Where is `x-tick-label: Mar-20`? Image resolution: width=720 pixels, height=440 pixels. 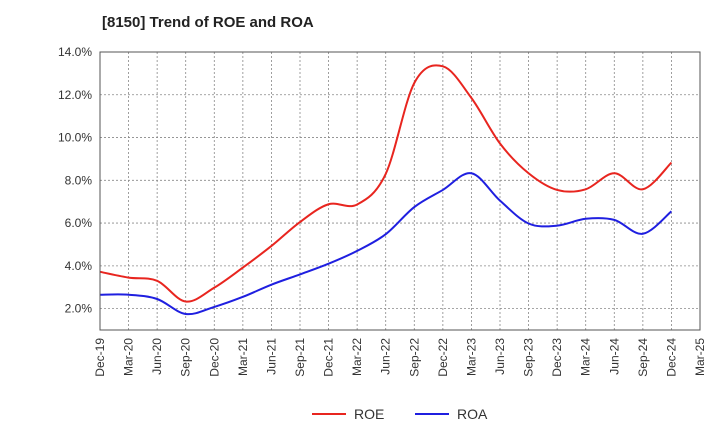
x-tick-label: Mar-20 is located at coordinates (129, 357).